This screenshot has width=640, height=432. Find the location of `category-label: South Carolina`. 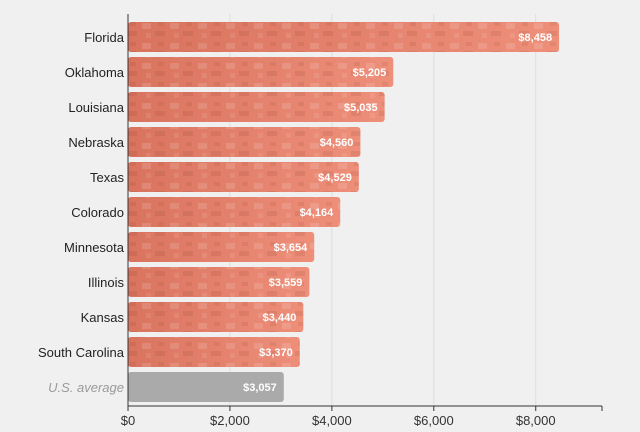

category-label: South Carolina is located at coordinates (81, 352).